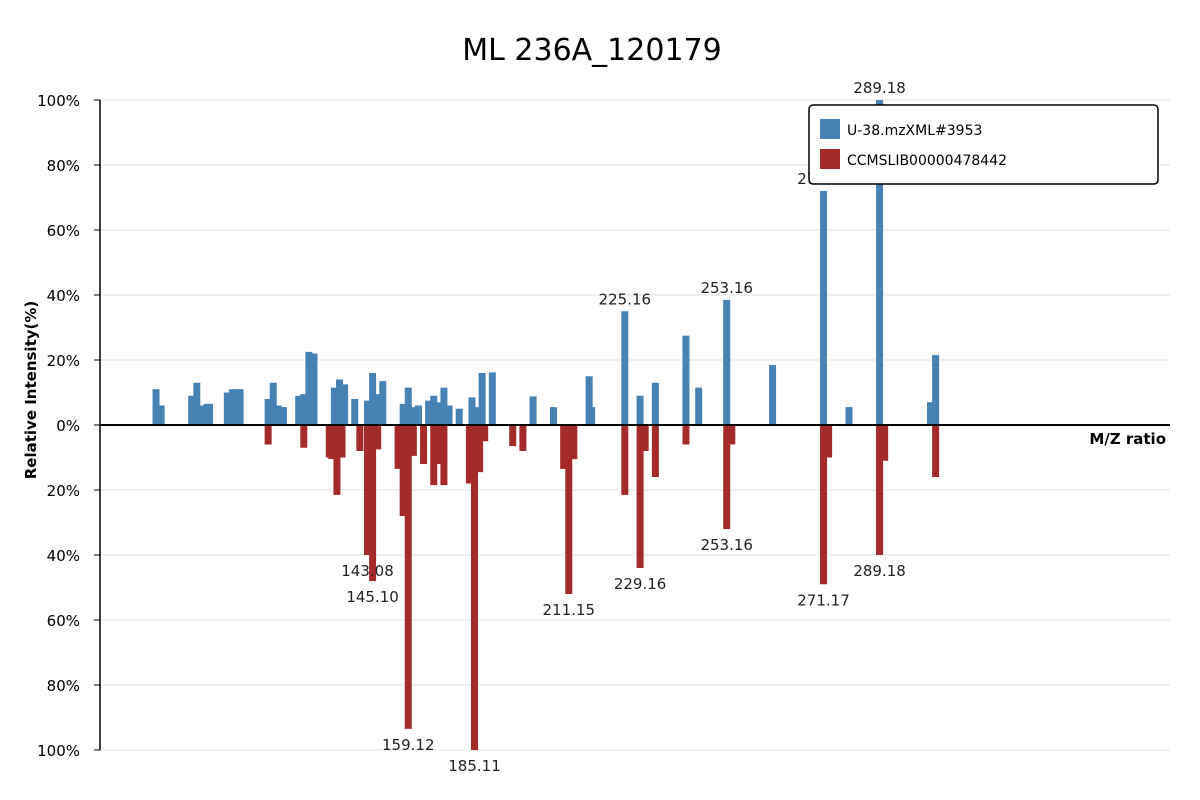 This screenshot has width=1200, height=800. I want to click on peak-label-library: 185.11, so click(474, 766).